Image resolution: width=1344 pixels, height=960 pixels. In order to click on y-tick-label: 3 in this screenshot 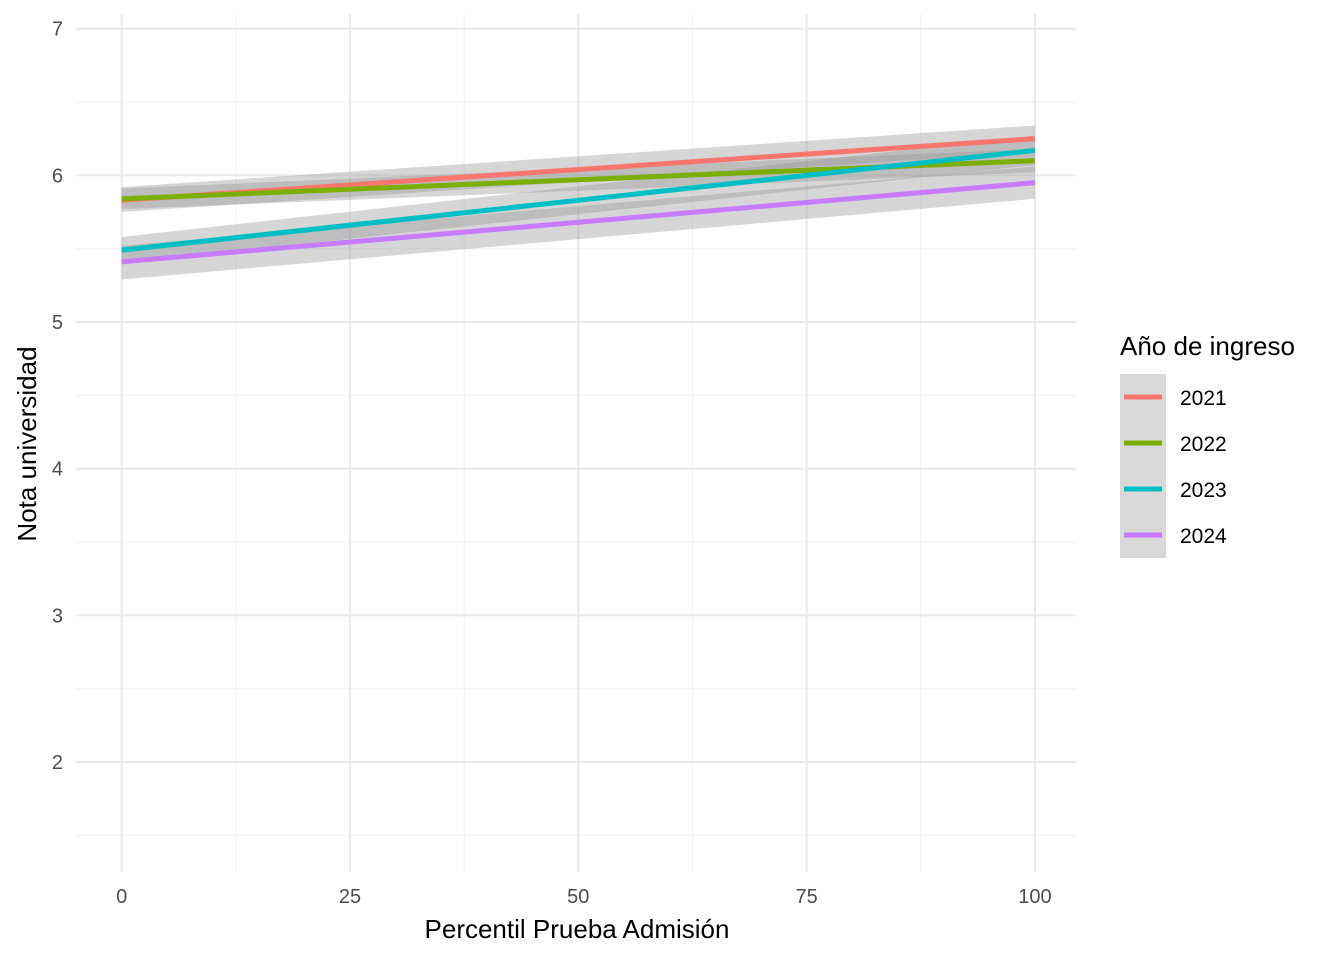, I will do `click(57, 616)`.